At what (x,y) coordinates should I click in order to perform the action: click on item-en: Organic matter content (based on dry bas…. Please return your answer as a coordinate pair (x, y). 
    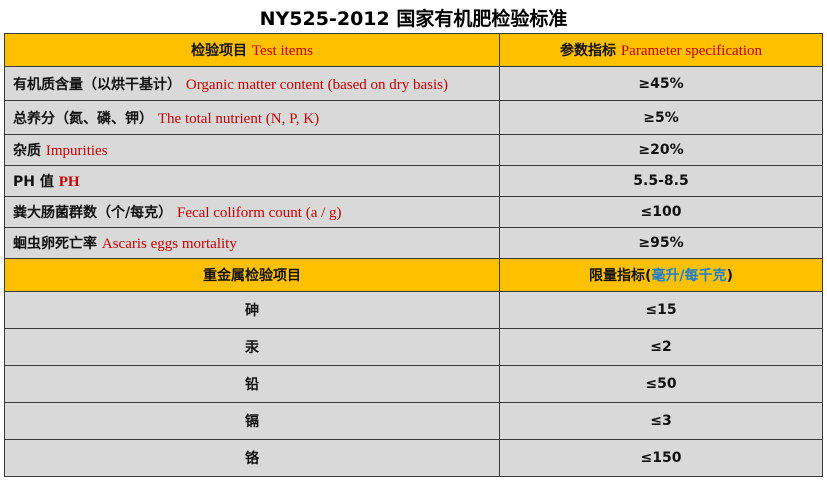
    Looking at the image, I should click on (317, 84).